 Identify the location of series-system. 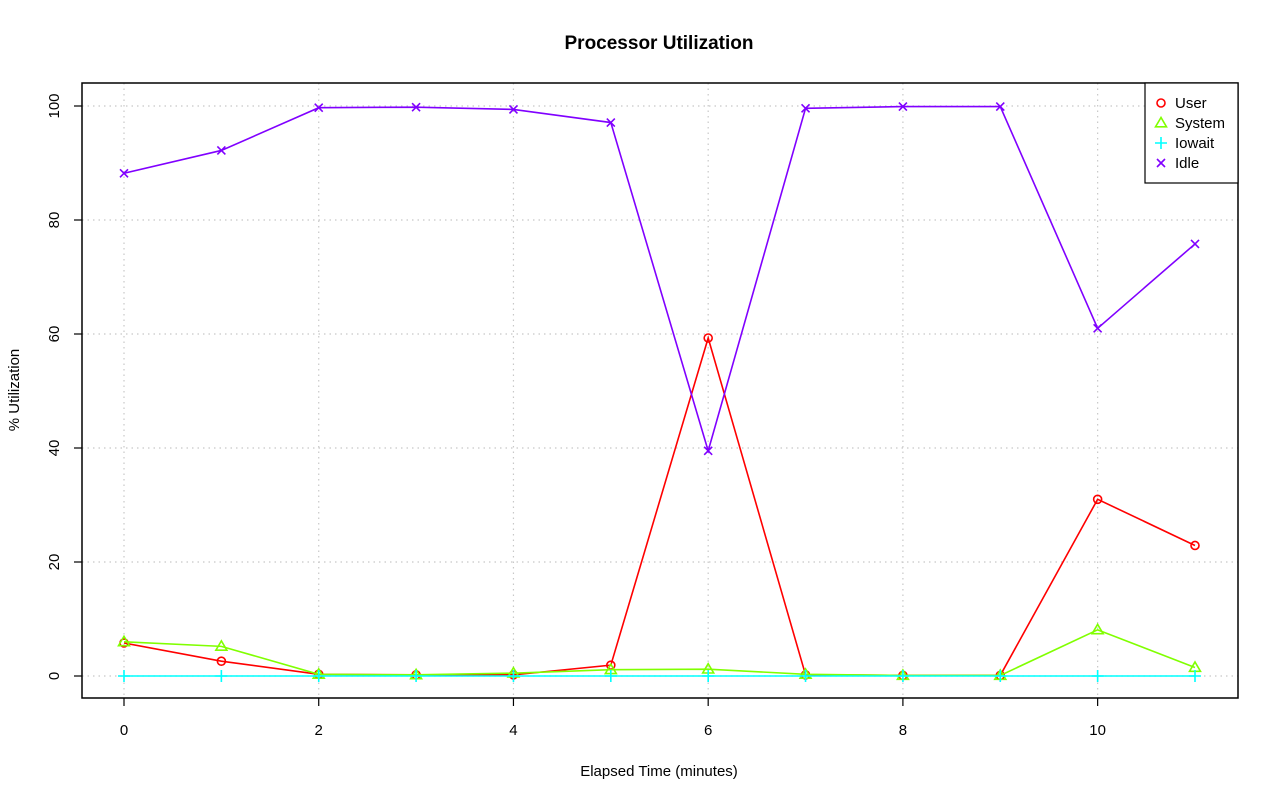
(659, 651).